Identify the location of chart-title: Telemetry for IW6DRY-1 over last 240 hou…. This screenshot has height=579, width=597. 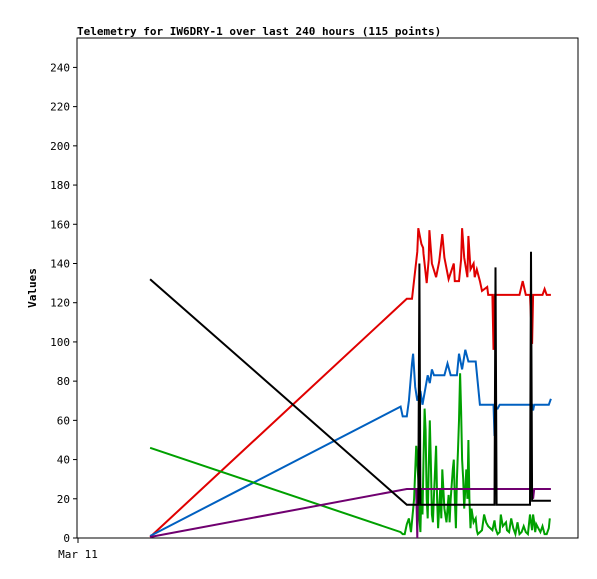
(259, 31).